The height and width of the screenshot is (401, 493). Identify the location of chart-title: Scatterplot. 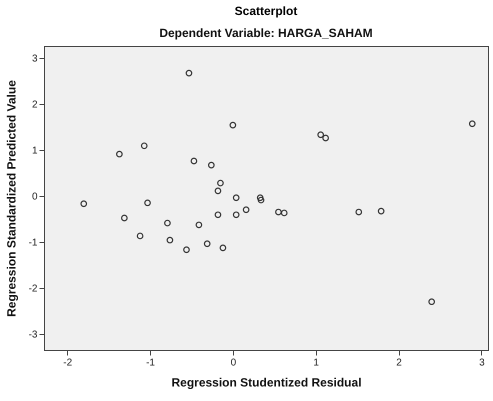
(266, 11).